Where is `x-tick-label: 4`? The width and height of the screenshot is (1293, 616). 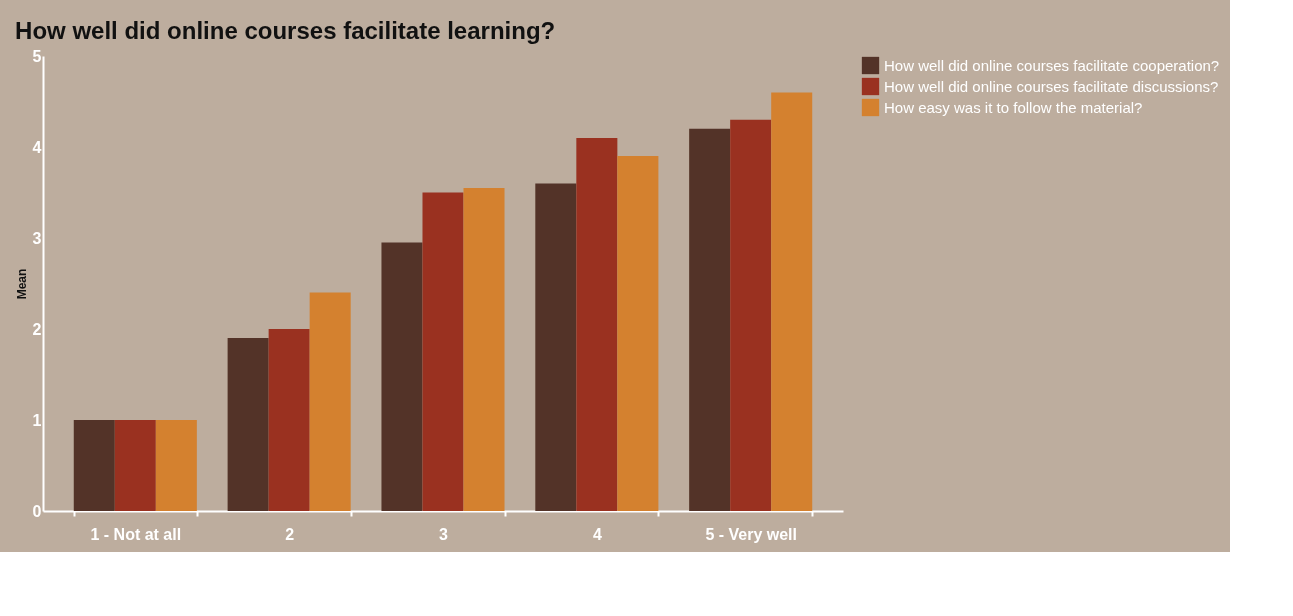
x-tick-label: 4 is located at coordinates (597, 534).